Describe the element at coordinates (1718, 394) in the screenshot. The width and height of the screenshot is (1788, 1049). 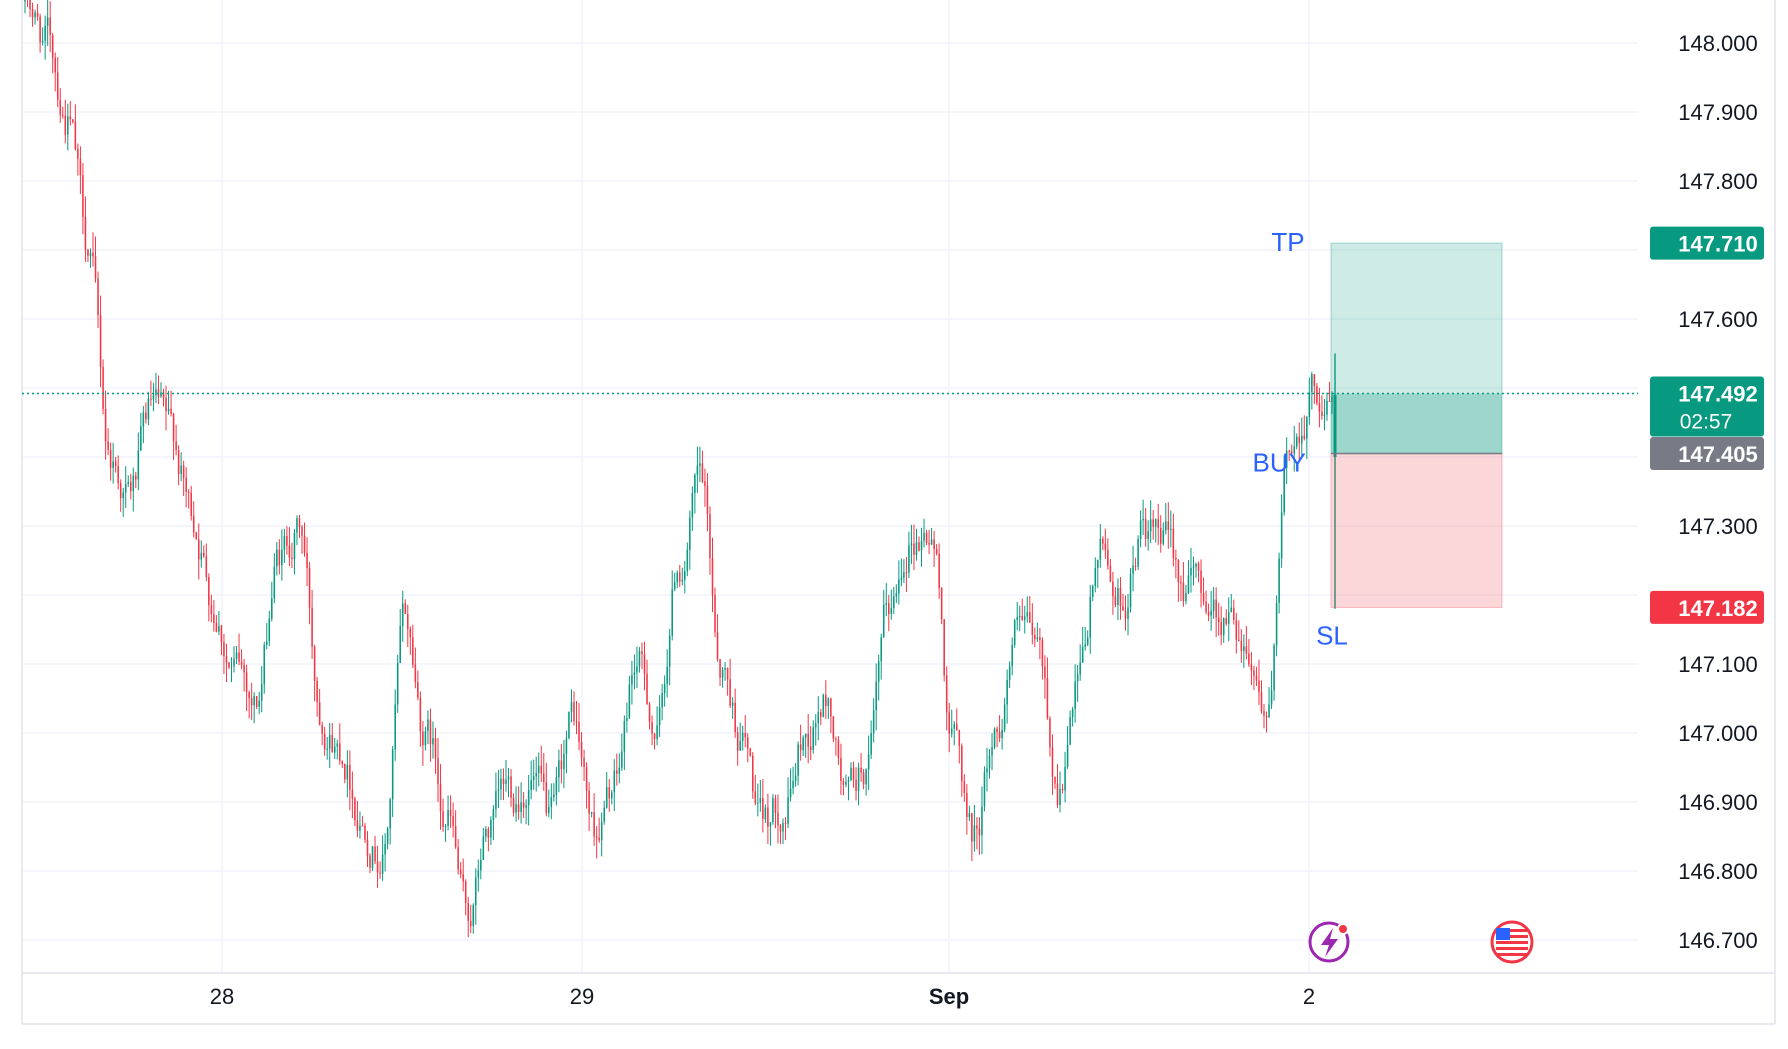
I see `svg-text: 147.492` at that location.